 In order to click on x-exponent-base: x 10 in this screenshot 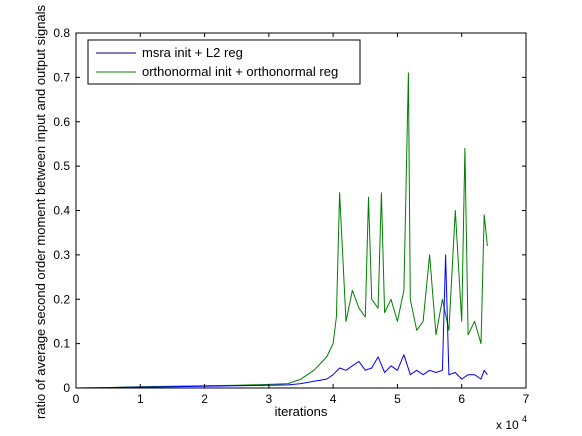, I will do `click(507, 425)`.